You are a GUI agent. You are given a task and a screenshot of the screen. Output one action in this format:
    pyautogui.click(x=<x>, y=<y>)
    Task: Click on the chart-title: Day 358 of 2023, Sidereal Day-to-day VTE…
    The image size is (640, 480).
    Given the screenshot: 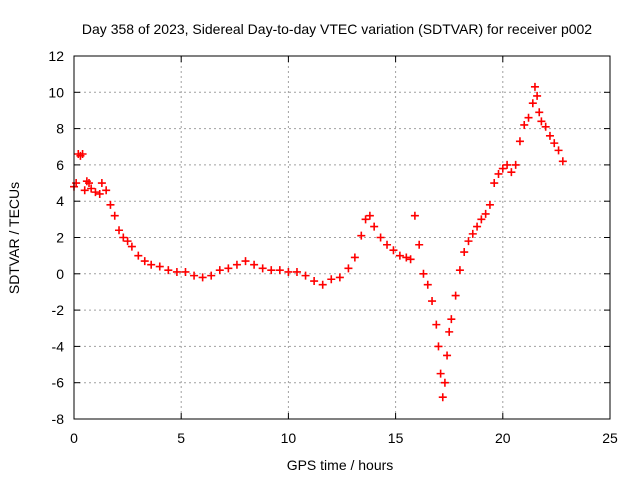 What is the action you would take?
    pyautogui.click(x=337, y=29)
    